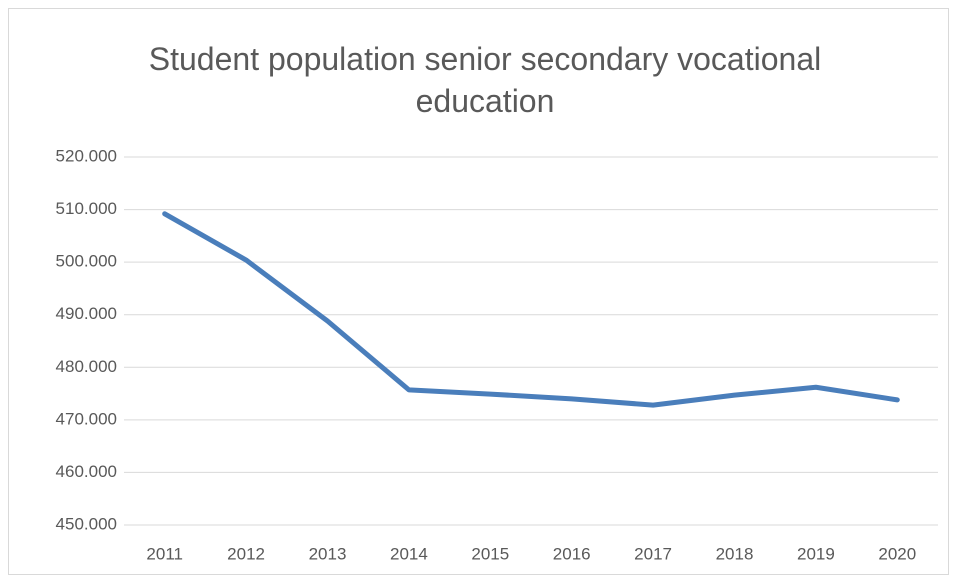  I want to click on y-tick-label: 470.000, so click(86, 418).